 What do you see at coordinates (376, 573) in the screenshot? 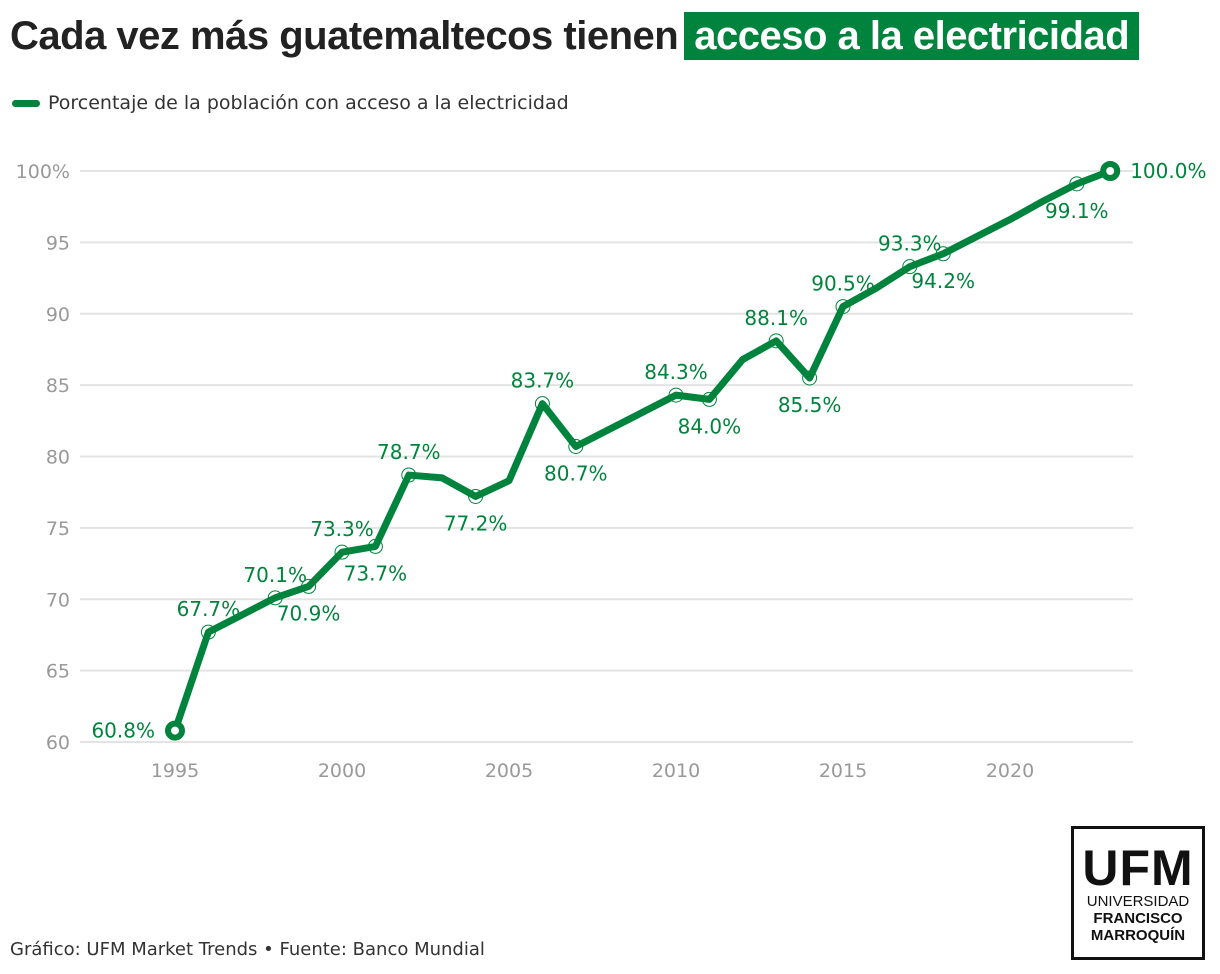
I see `data-label: 73.7%` at bounding box center [376, 573].